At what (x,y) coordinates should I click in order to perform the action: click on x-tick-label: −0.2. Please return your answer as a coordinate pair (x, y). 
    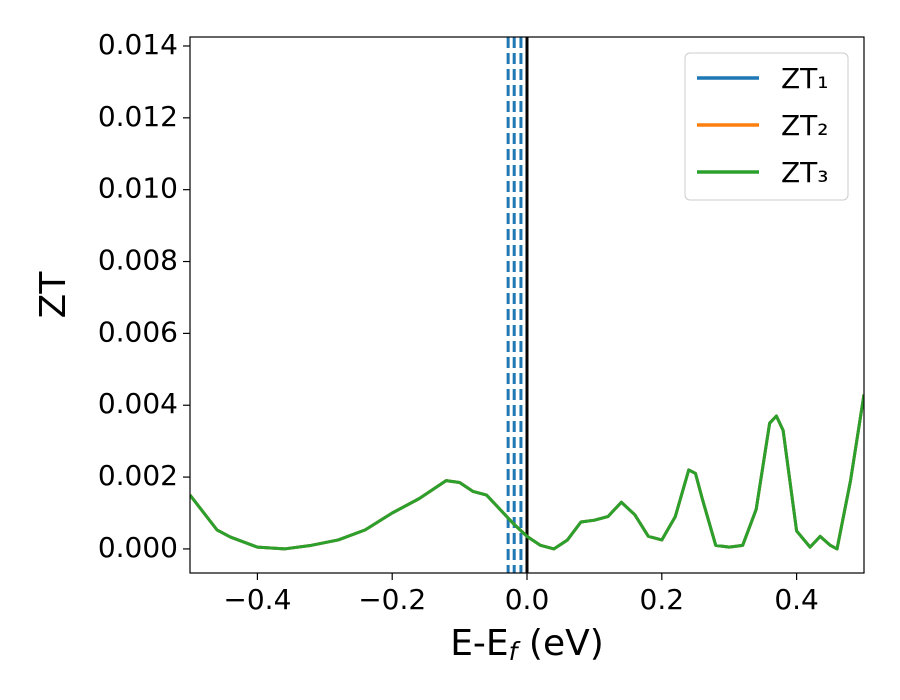
    Looking at the image, I should click on (392, 599).